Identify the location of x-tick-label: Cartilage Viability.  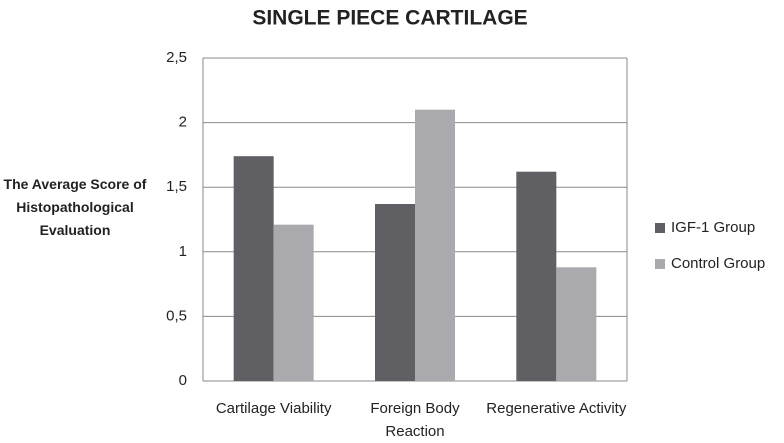
(273, 408).